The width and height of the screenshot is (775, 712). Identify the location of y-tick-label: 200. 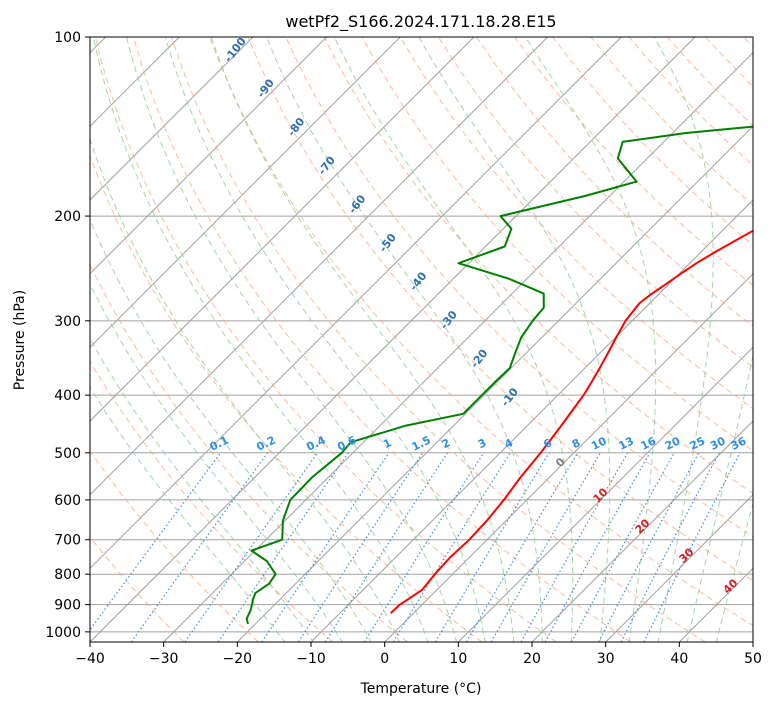
(67, 217).